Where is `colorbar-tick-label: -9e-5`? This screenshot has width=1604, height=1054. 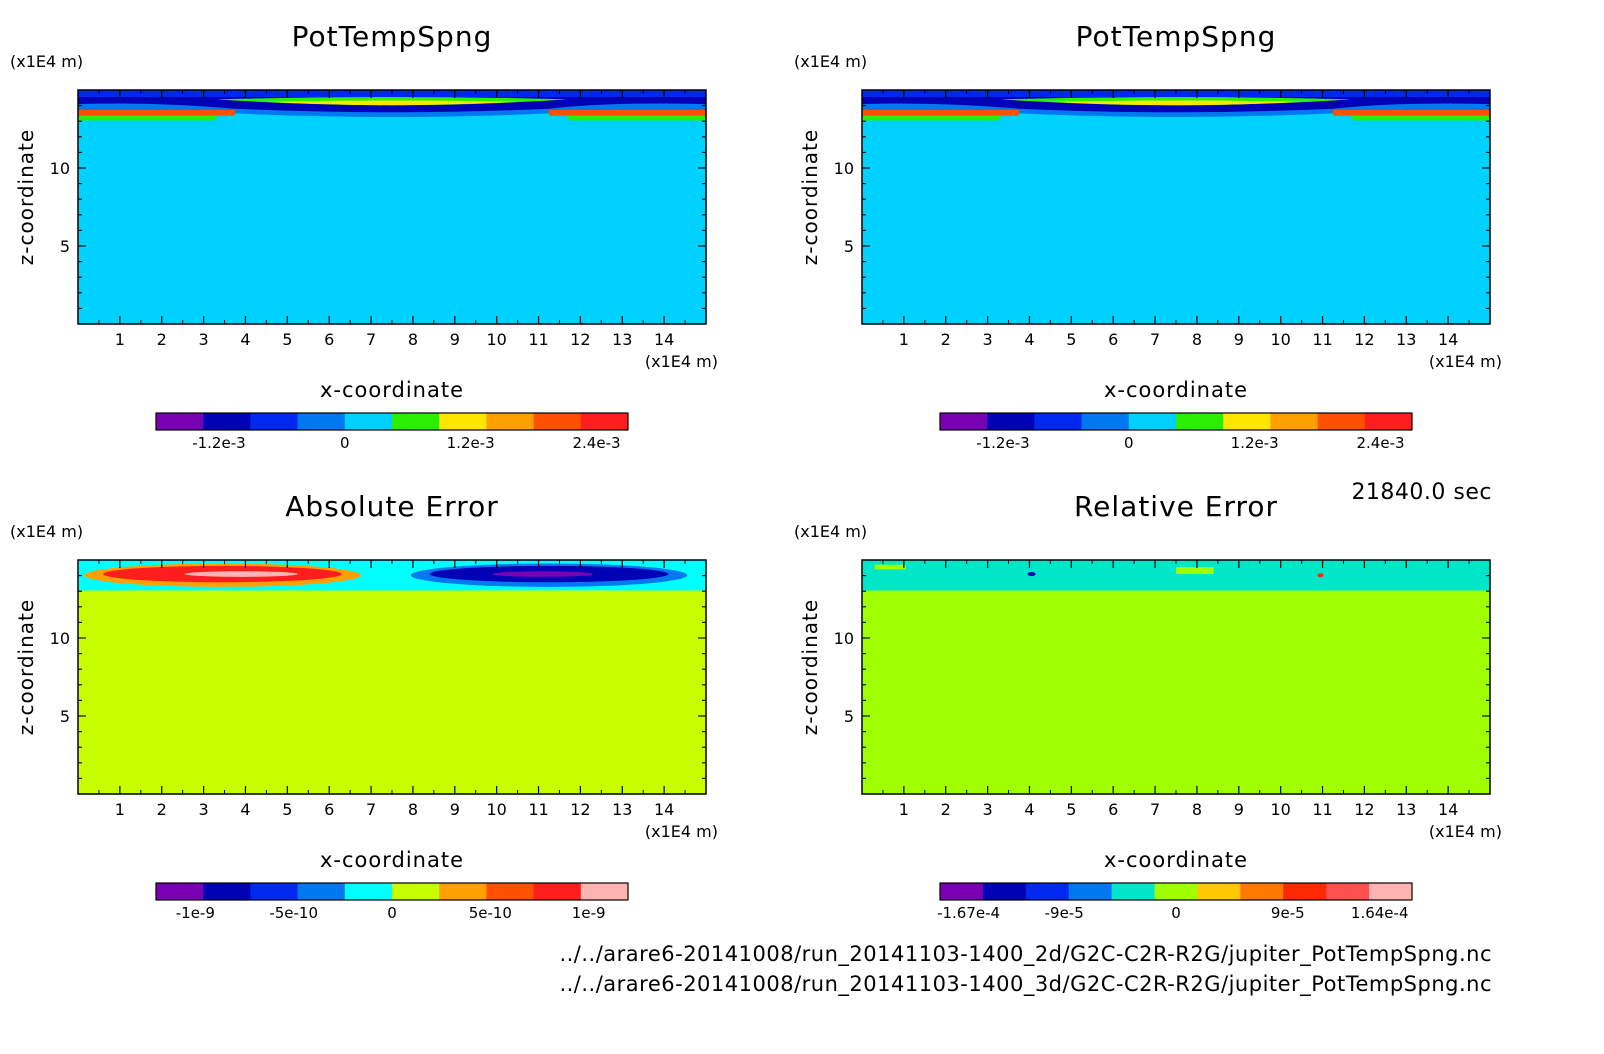
colorbar-tick-label: -9e-5 is located at coordinates (1064, 913).